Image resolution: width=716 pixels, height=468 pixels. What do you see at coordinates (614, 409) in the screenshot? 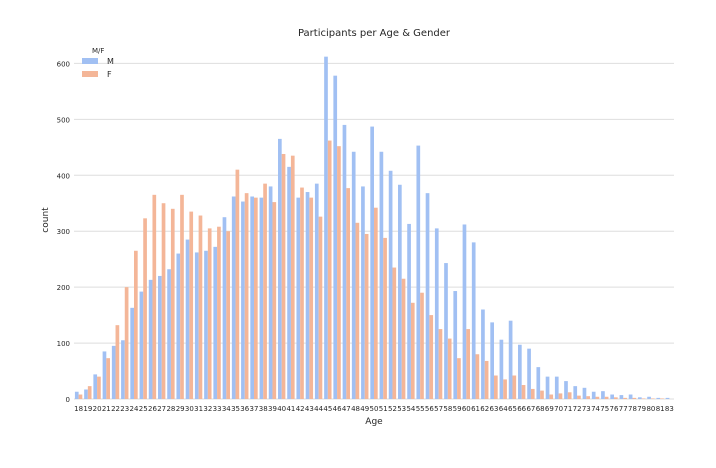
I see `x-tick-label: 76` at bounding box center [614, 409].